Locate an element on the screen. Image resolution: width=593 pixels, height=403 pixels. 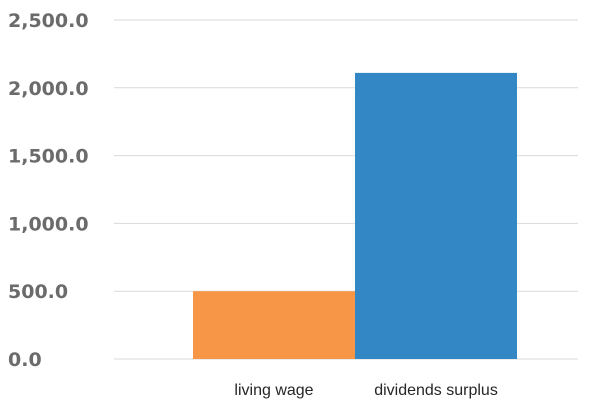
y-tick-label: 2,500.0 is located at coordinates (48, 21).